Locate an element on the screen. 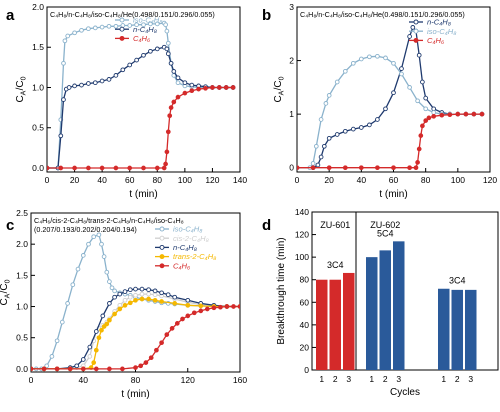 The height and width of the screenshot is (412, 500). legend-entry: cis-2-C₄H₈ is located at coordinates (191, 238).